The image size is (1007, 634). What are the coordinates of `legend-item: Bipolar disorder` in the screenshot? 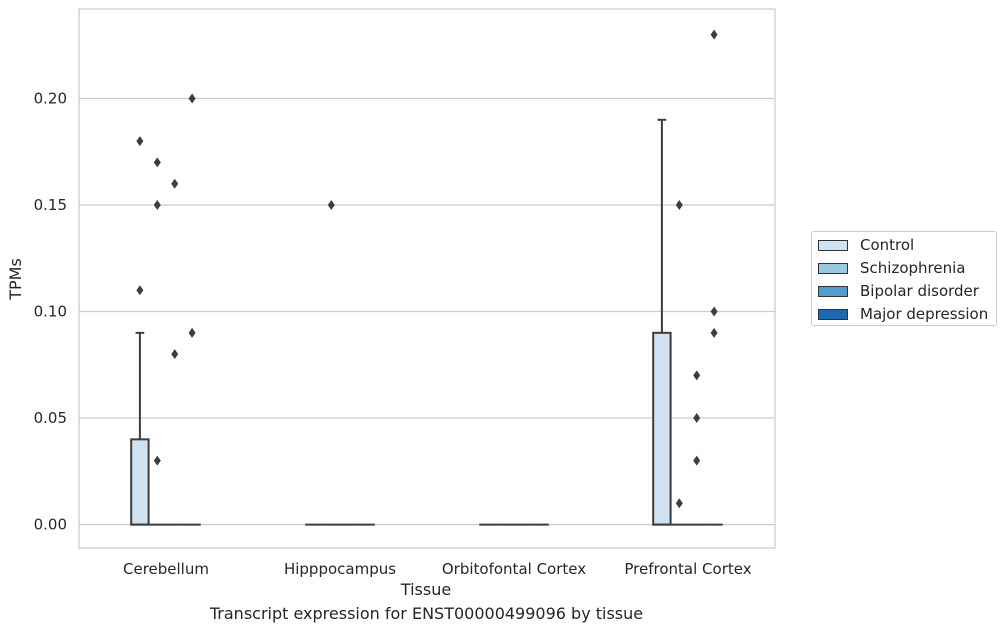 It's located at (898, 291).